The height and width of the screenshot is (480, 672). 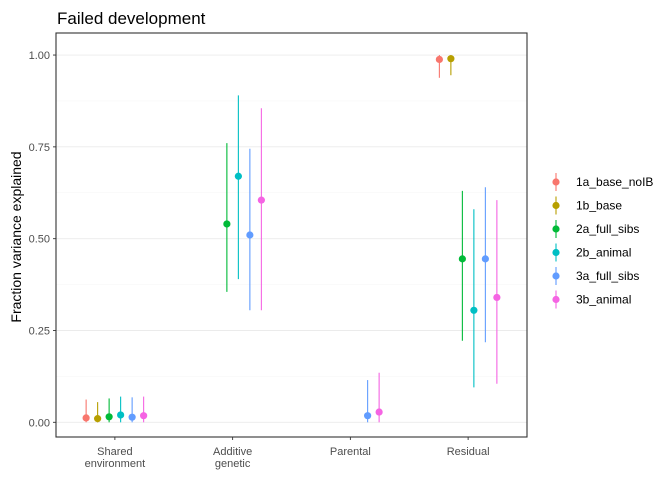 I want to click on x-tick-label: Shared environment, so click(x=115, y=458).